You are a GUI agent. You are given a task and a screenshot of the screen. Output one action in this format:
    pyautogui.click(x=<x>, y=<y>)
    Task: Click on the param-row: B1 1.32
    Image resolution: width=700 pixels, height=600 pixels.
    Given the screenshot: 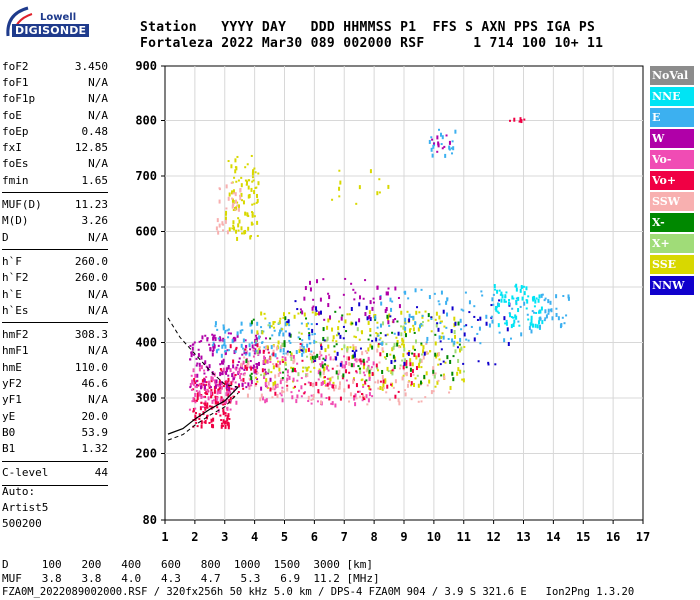 What is the action you would take?
    pyautogui.click(x=55, y=449)
    